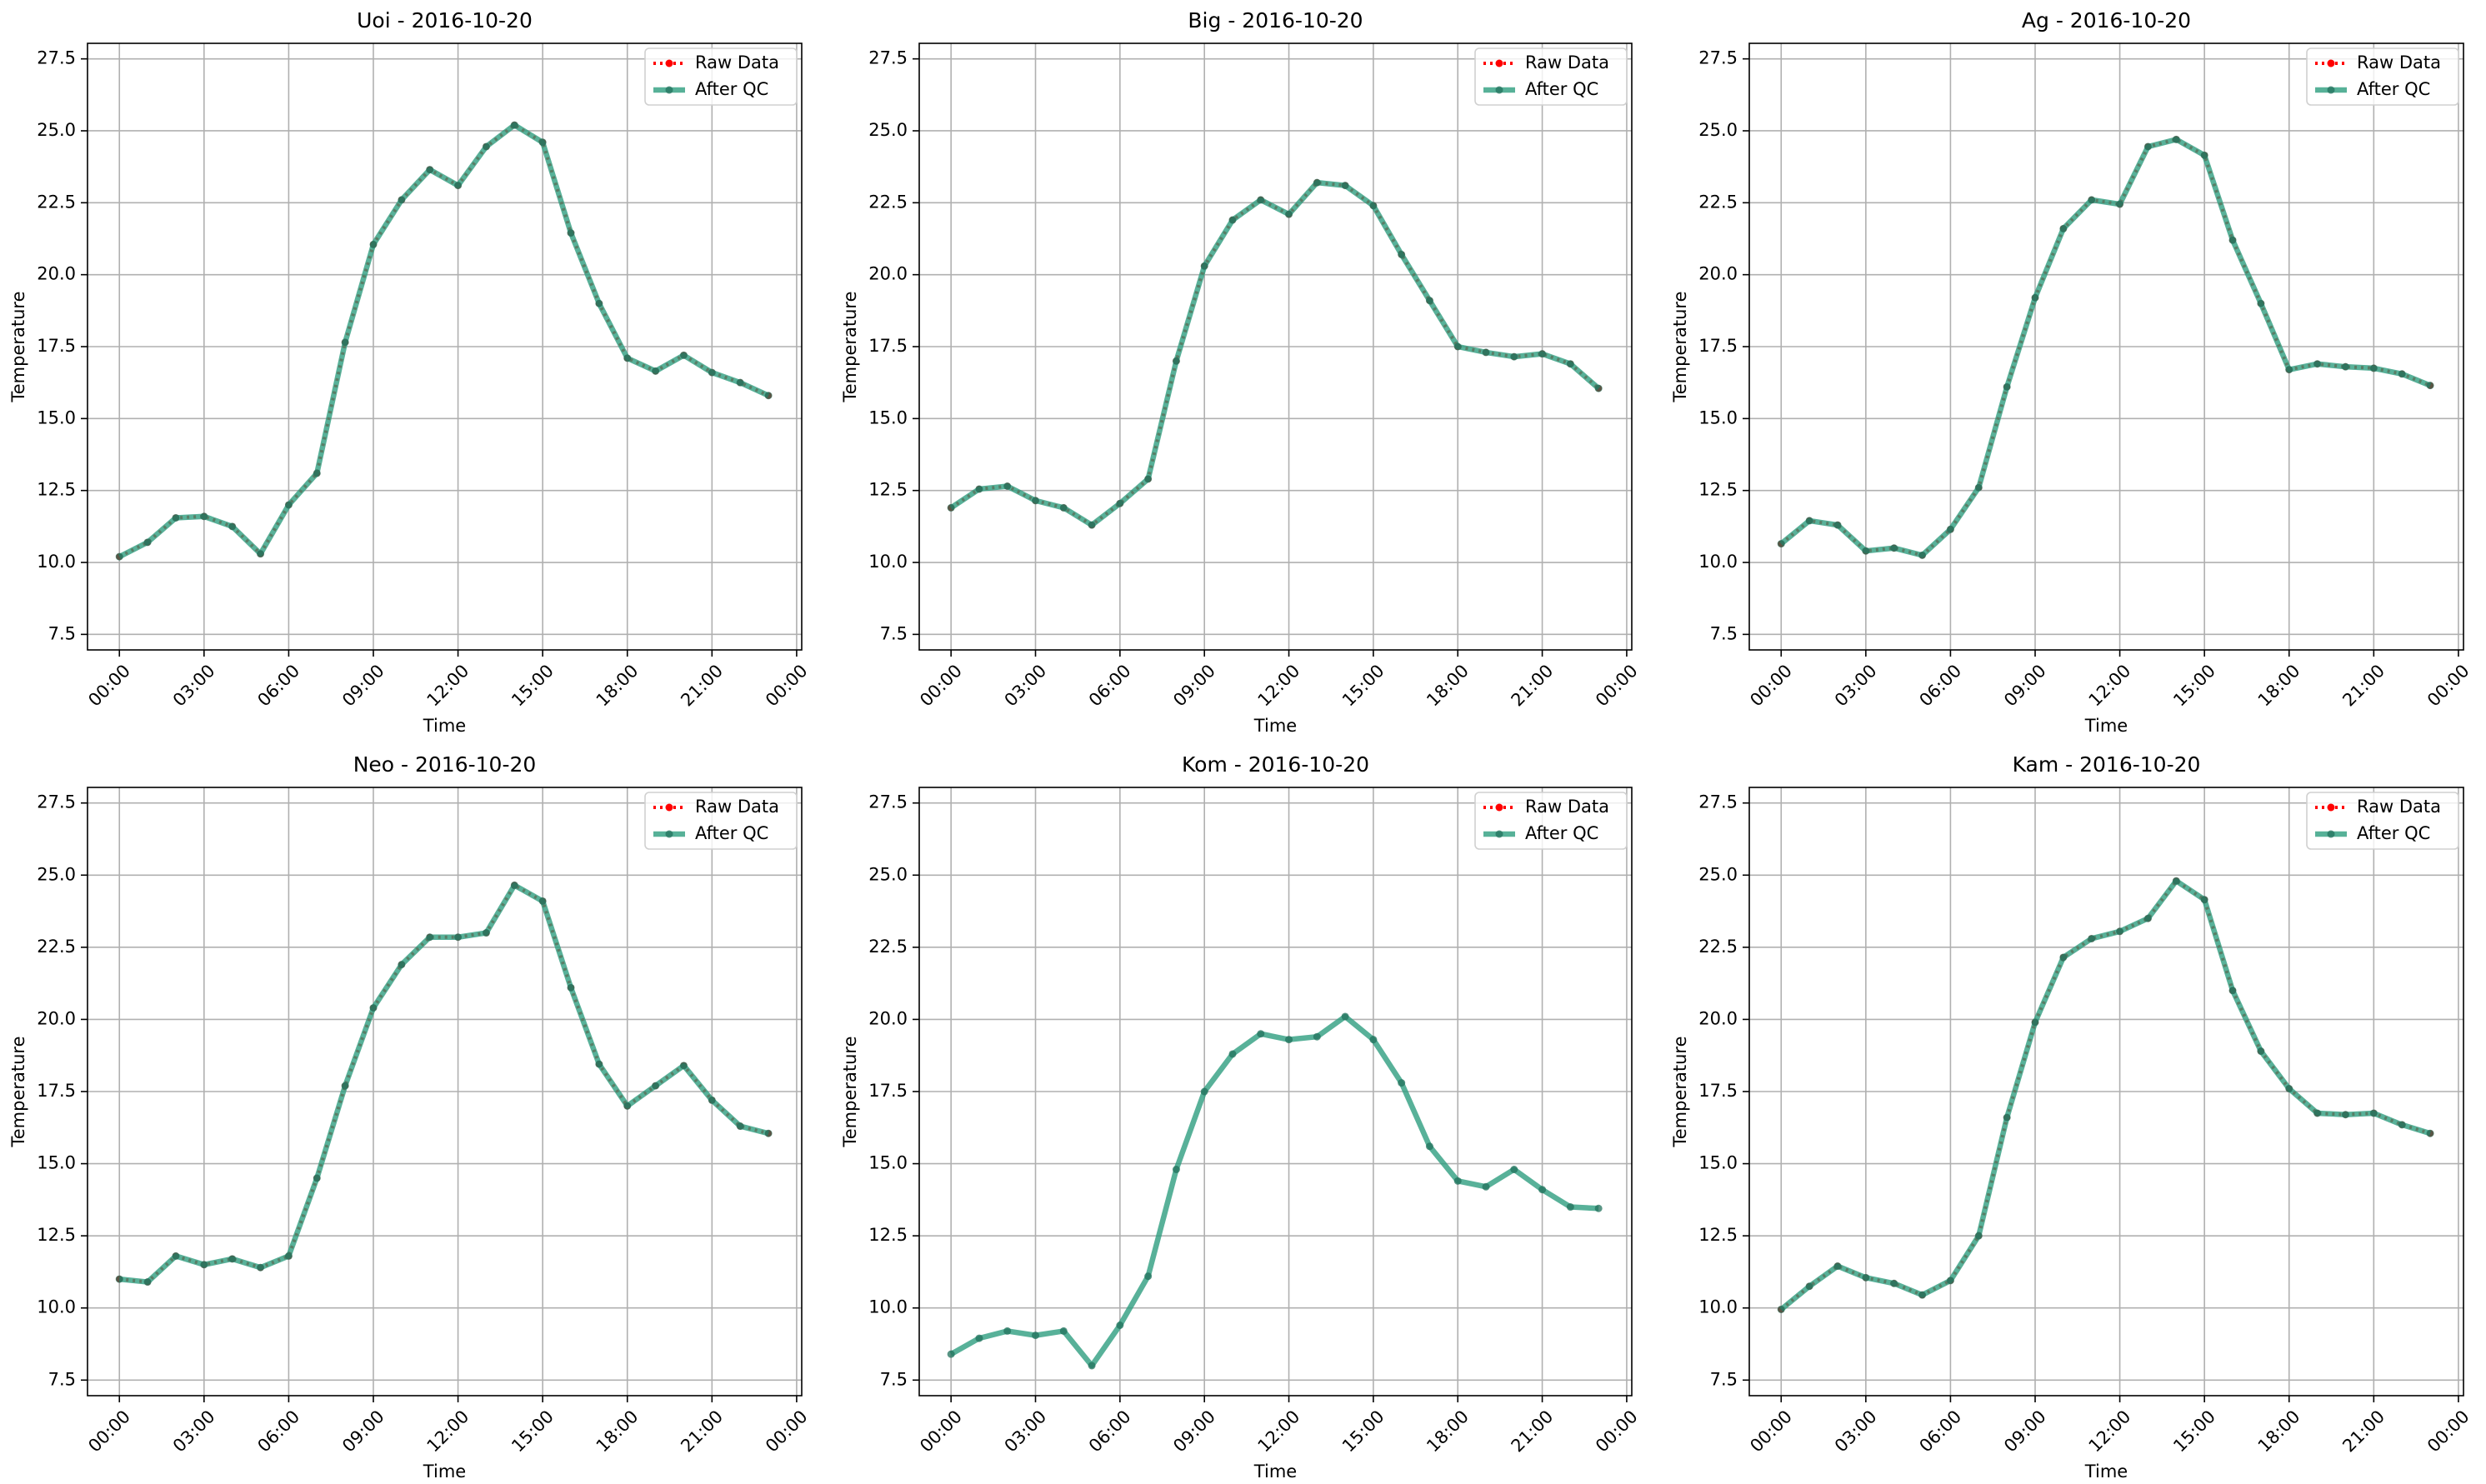 The image size is (2486, 1484). I want to click on x-tick-label: 12:00, so click(2110, 686).